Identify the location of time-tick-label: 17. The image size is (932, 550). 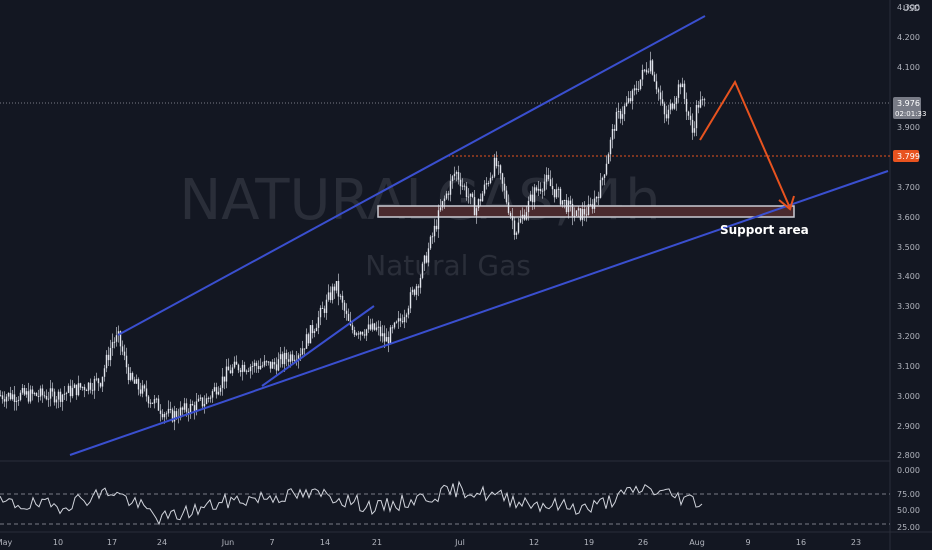
(112, 542).